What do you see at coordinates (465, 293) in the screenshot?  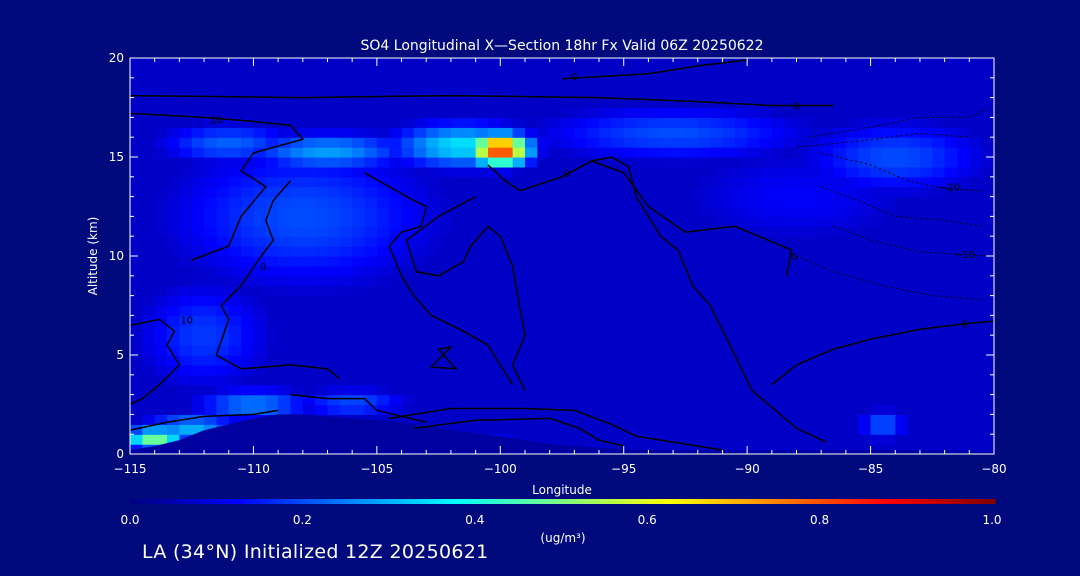 I see `contour-line` at bounding box center [465, 293].